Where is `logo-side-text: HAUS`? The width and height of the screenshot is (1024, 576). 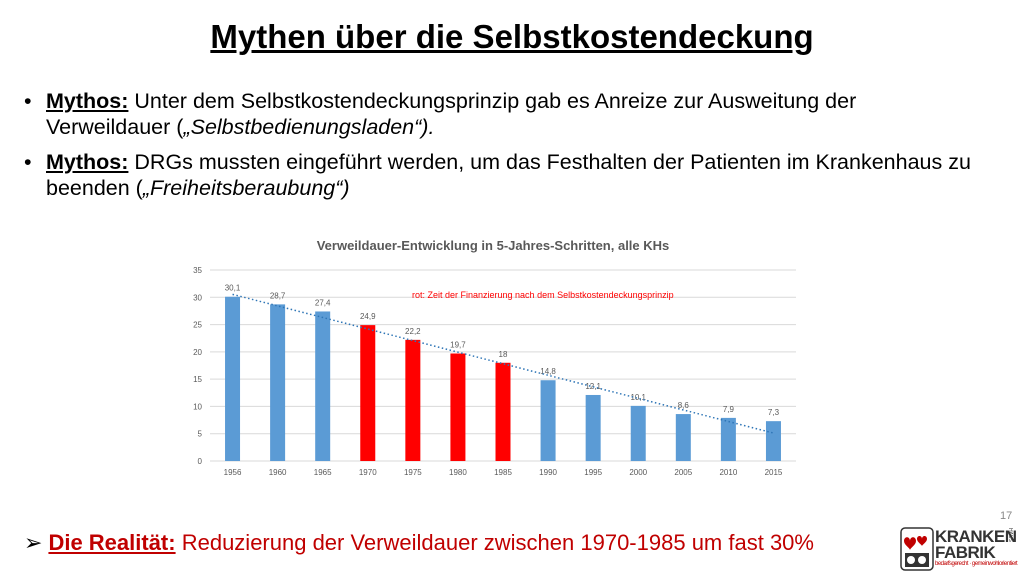 logo-side-text: HAUS is located at coordinates (1010, 535).